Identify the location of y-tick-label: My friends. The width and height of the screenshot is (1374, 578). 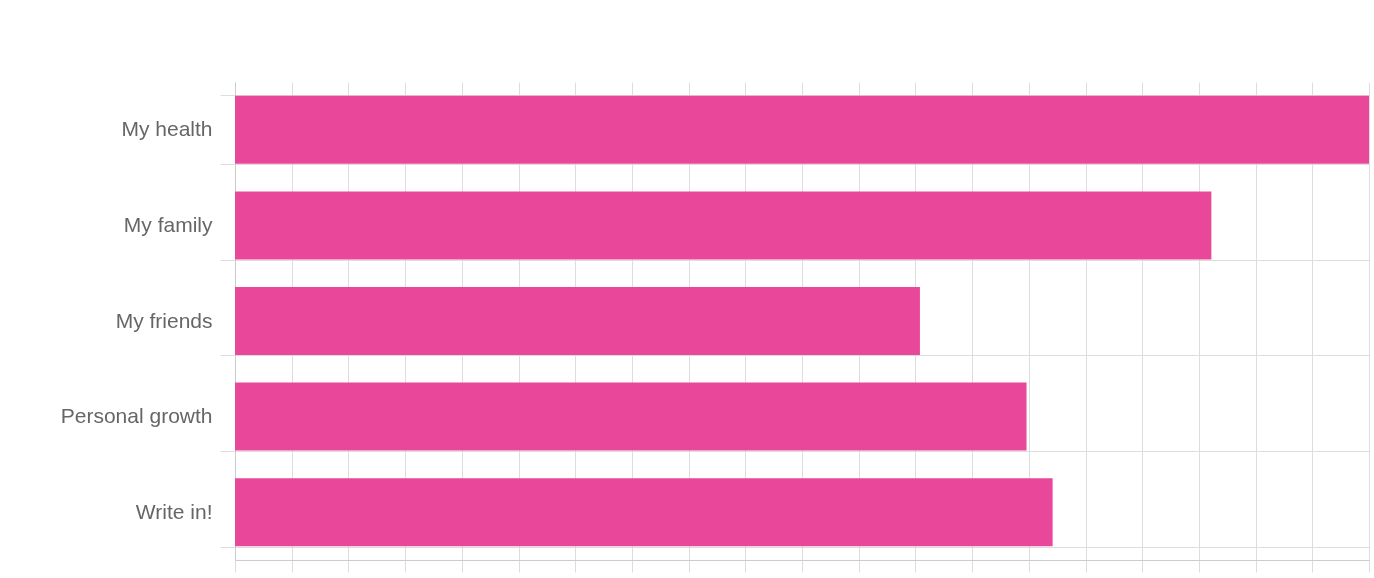
(164, 320).